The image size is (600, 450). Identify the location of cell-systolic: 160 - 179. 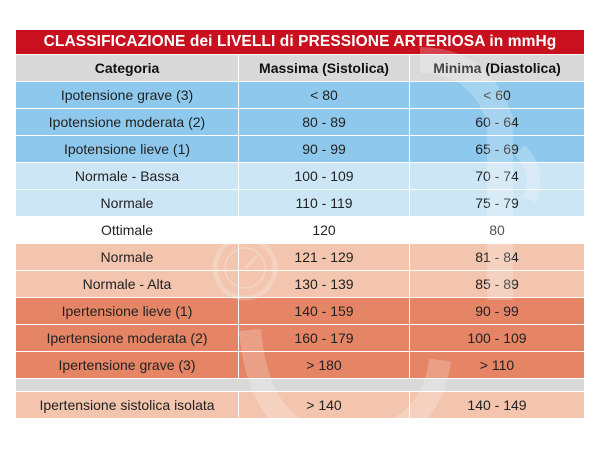
(324, 338).